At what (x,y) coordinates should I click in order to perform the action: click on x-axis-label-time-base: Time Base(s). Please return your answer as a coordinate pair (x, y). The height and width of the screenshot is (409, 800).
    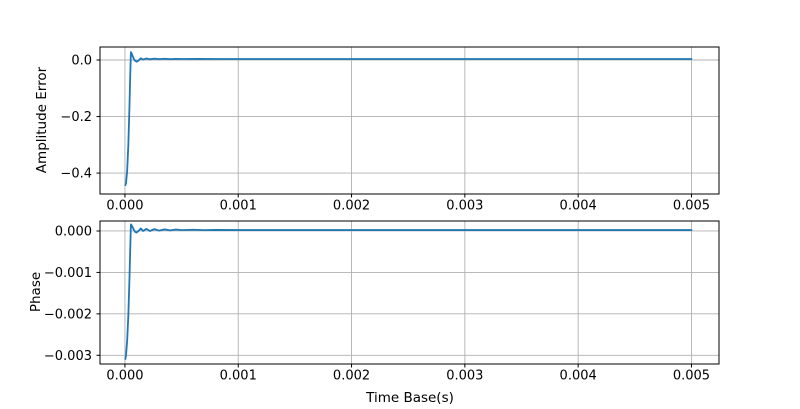
    Looking at the image, I should click on (410, 398).